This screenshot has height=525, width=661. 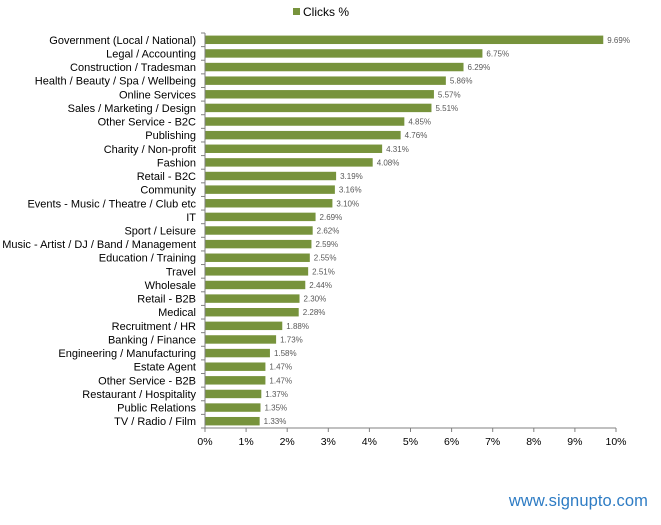 What do you see at coordinates (154, 327) in the screenshot?
I see `category-label-21: Recruitment / HR` at bounding box center [154, 327].